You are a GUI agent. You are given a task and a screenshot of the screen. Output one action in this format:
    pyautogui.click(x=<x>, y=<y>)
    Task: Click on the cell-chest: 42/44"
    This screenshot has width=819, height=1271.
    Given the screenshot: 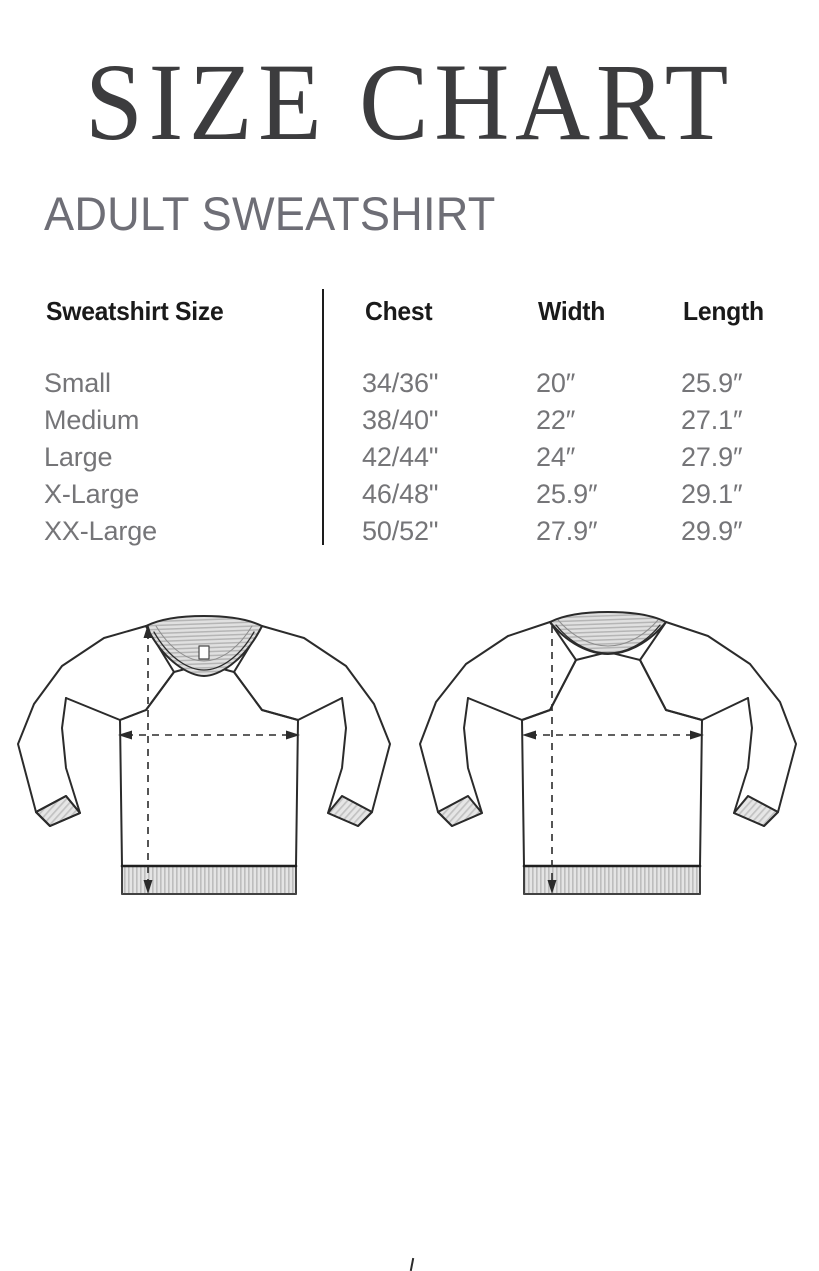 What is the action you would take?
    pyautogui.click(x=400, y=457)
    